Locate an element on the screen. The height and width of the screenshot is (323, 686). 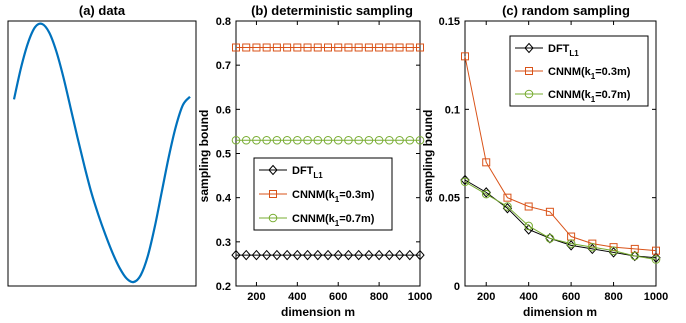
panel-b-x-axis-label: dimension m is located at coordinates (318, 312).